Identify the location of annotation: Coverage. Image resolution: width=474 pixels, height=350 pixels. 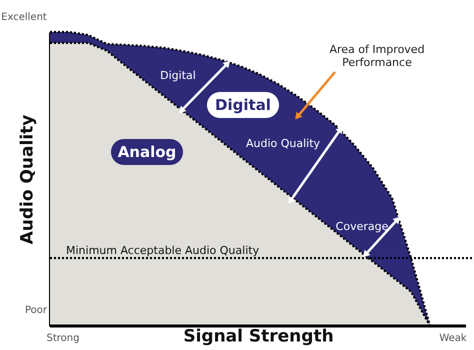
(362, 226).